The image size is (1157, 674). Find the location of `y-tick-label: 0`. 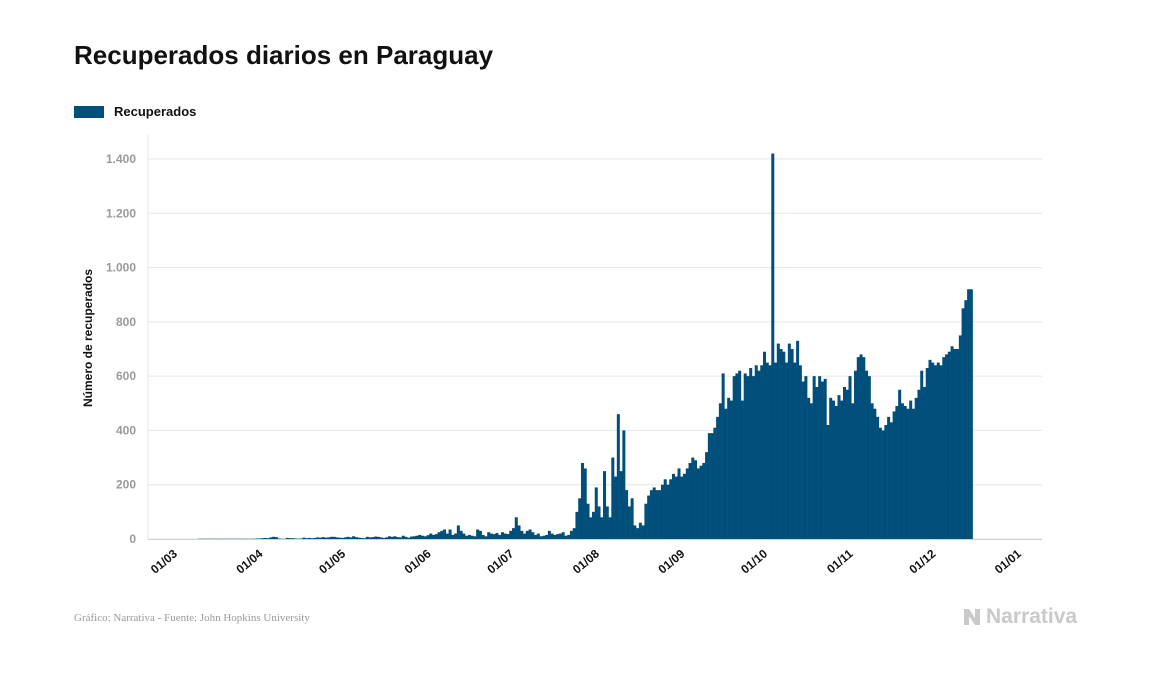

y-tick-label: 0 is located at coordinates (132, 539).